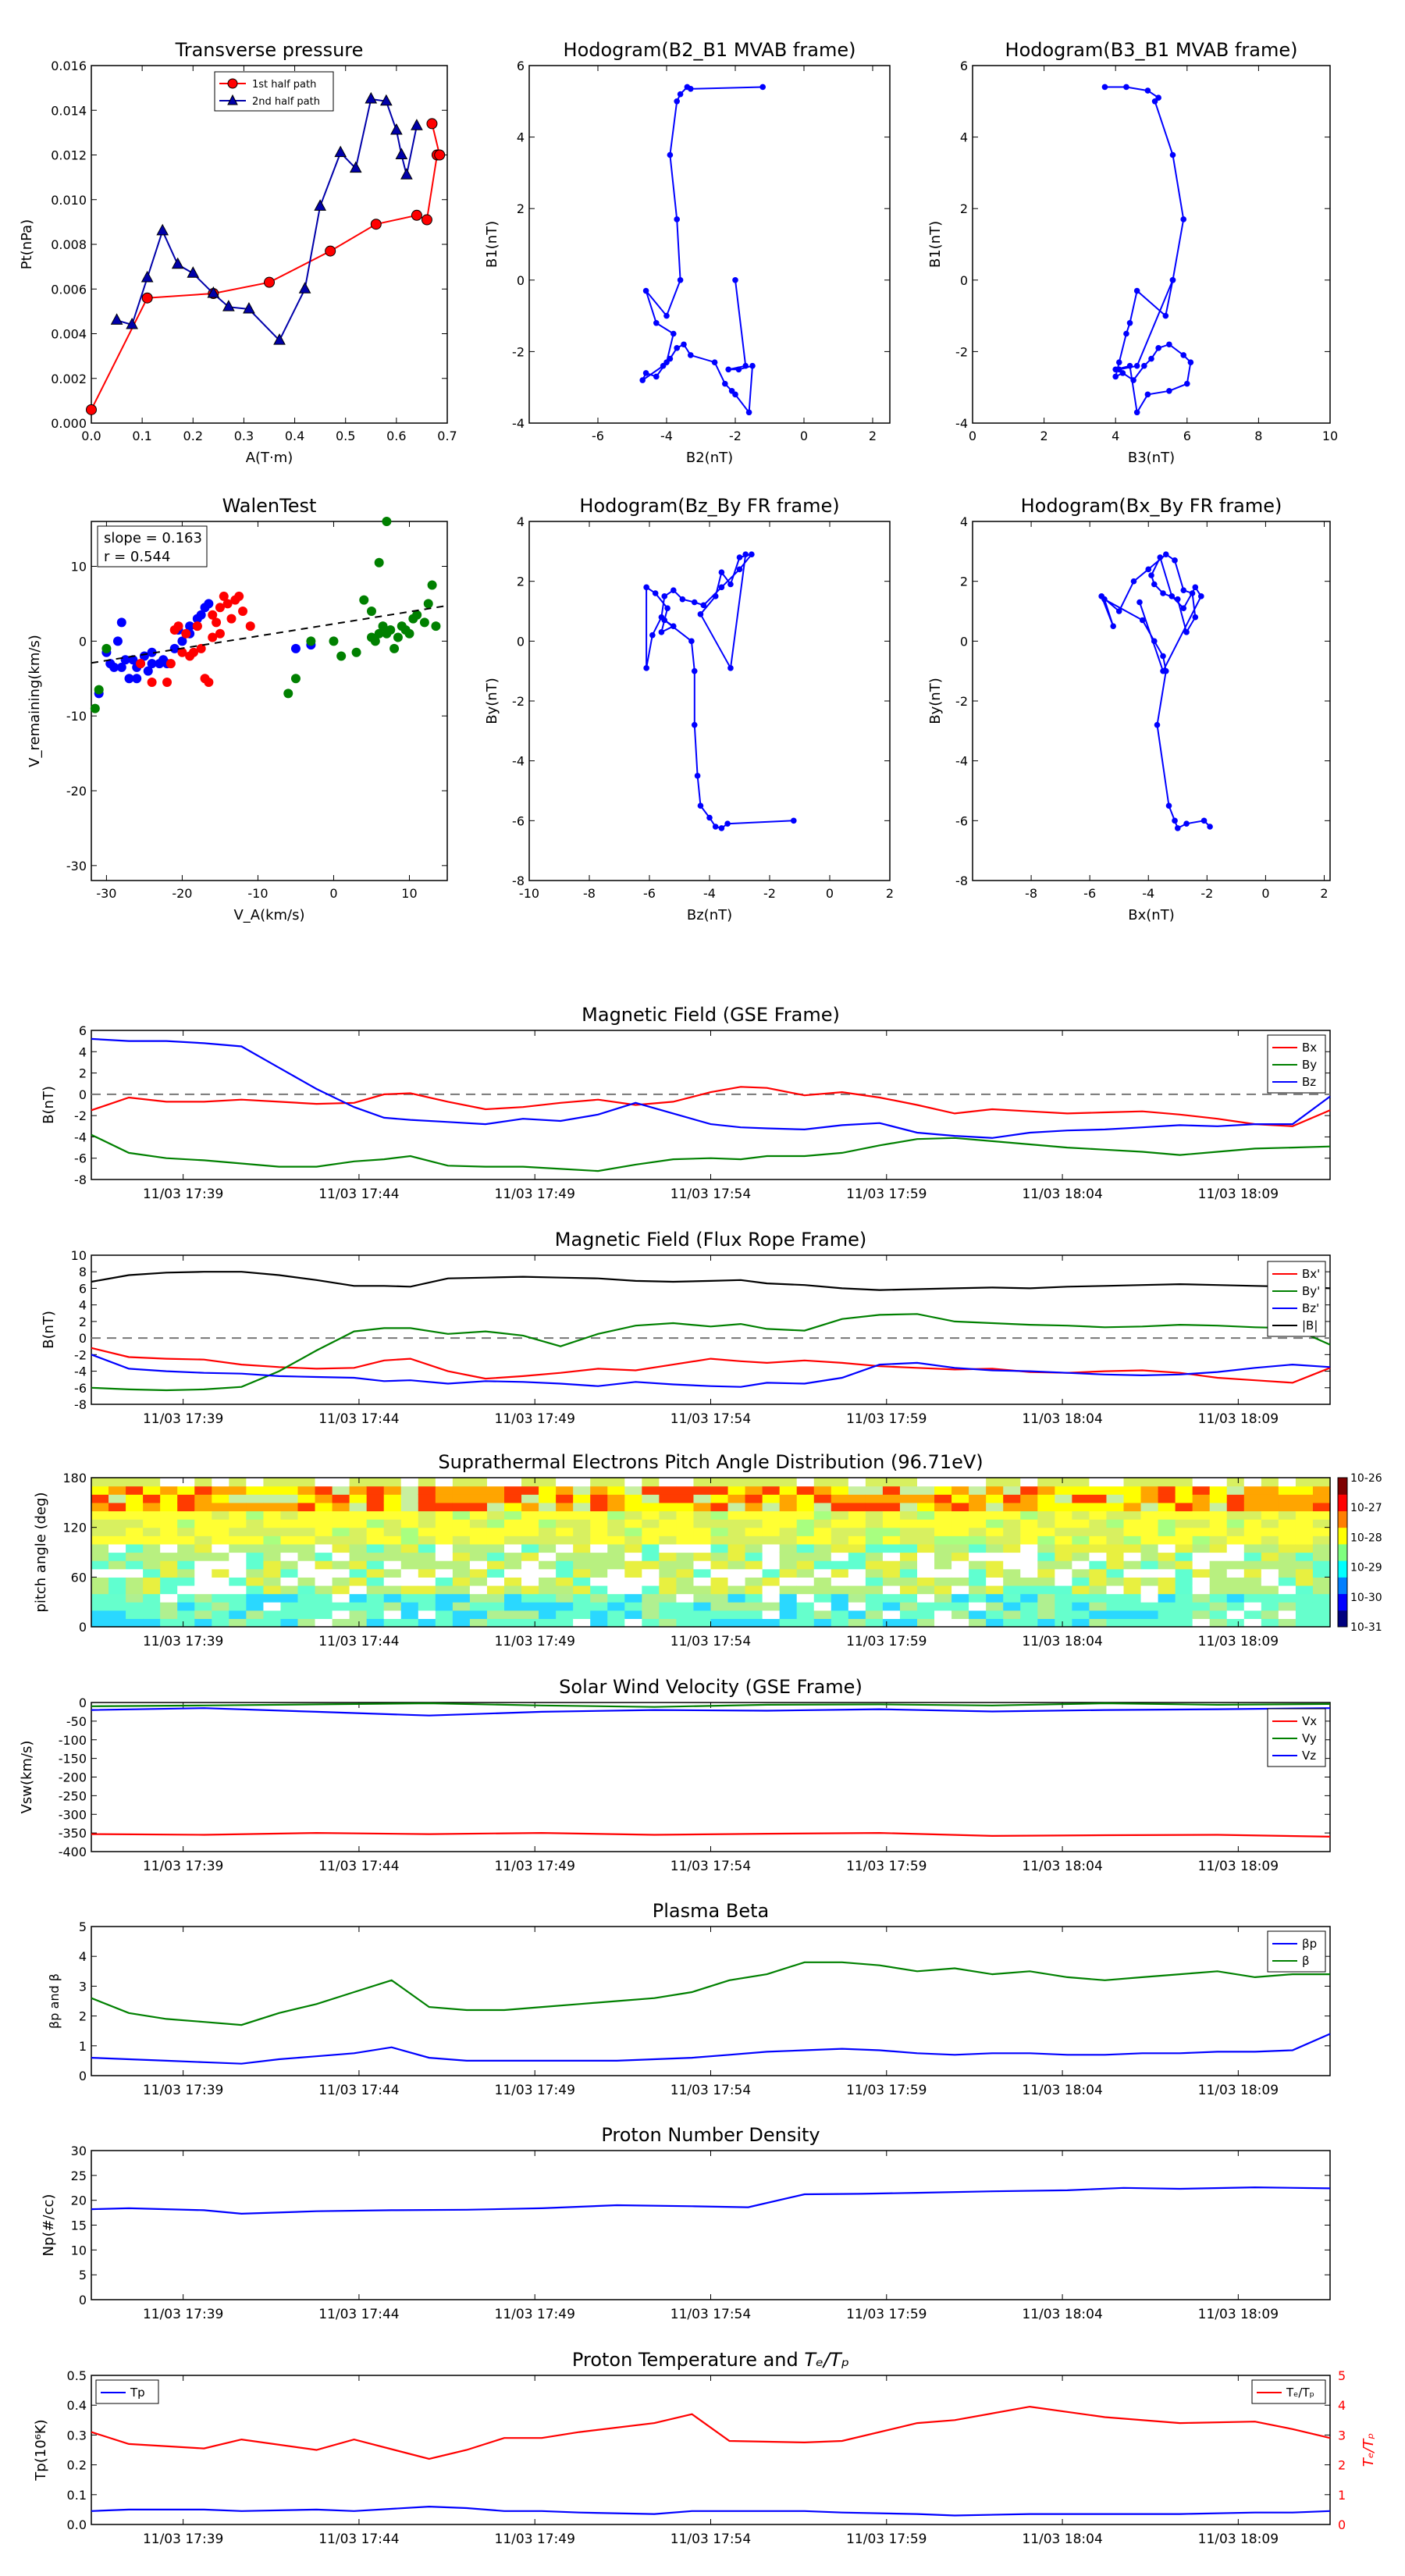 This screenshot has height=2576, width=1405. I want to click on mfgse-ytick-label: -2, so click(81, 1115).